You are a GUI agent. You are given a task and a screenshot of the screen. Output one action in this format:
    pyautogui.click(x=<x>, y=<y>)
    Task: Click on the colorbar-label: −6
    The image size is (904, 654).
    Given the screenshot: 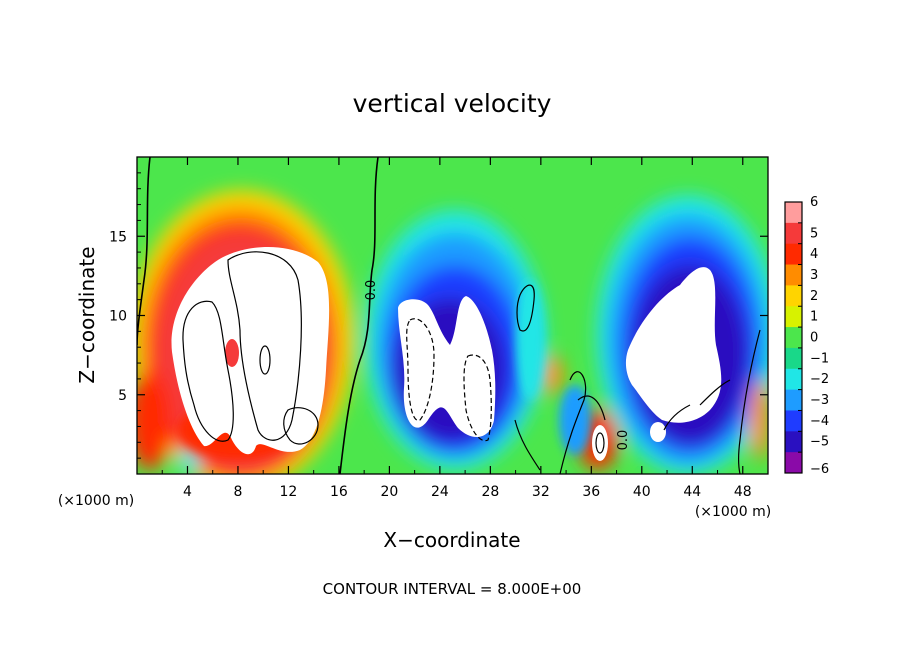 What is the action you would take?
    pyautogui.click(x=819, y=469)
    